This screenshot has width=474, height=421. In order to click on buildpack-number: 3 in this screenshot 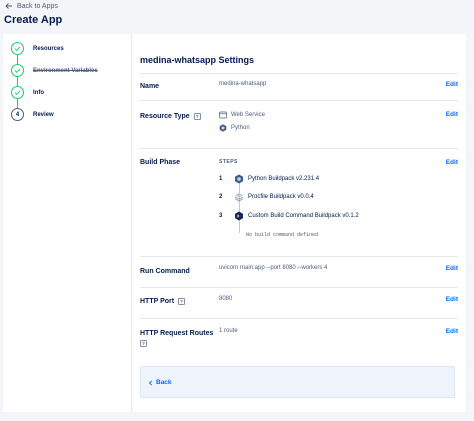, I will do `click(221, 216)`.